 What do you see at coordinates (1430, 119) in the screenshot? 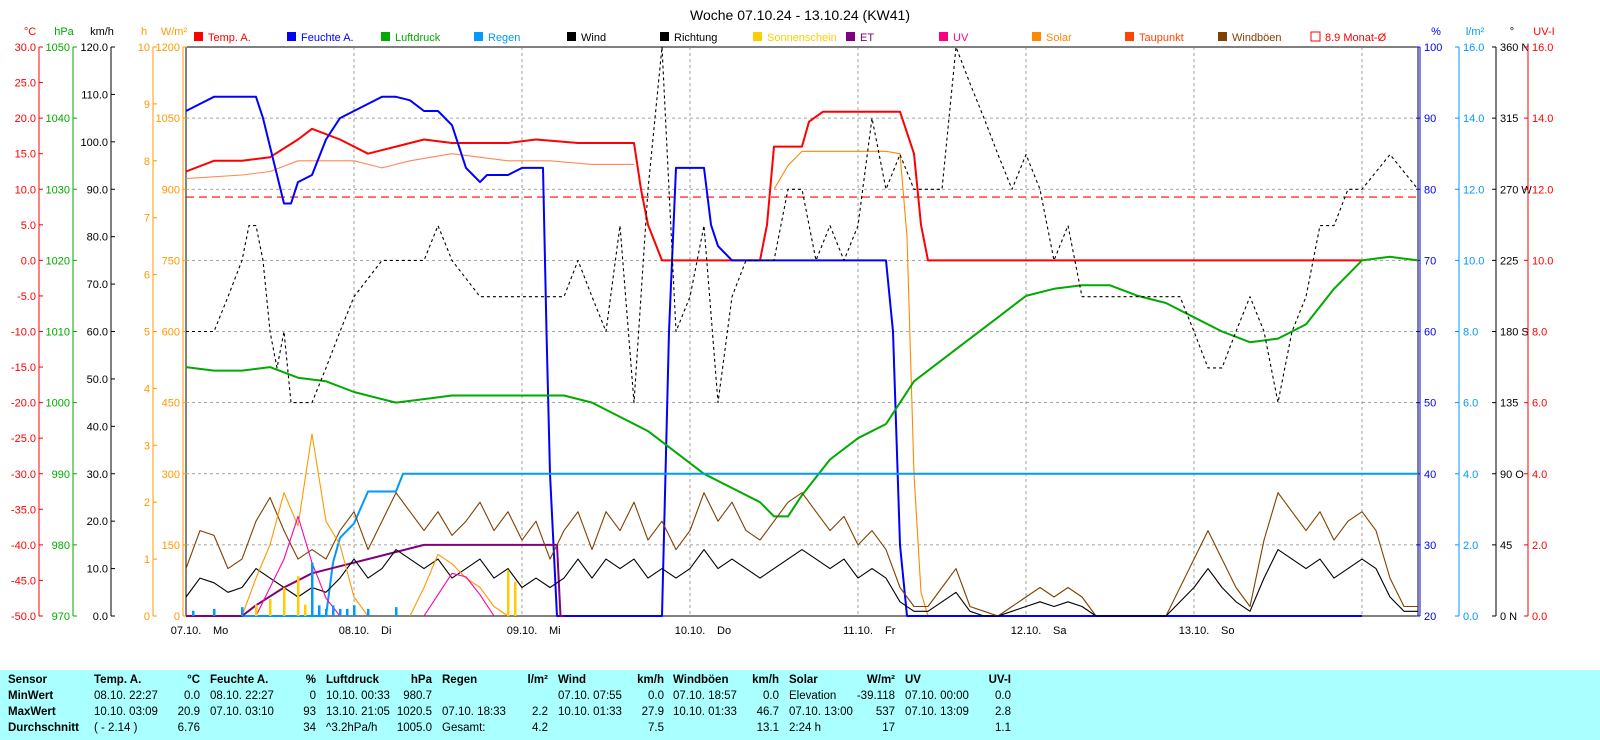
I see `axis-tick-label: 90` at bounding box center [1430, 119].